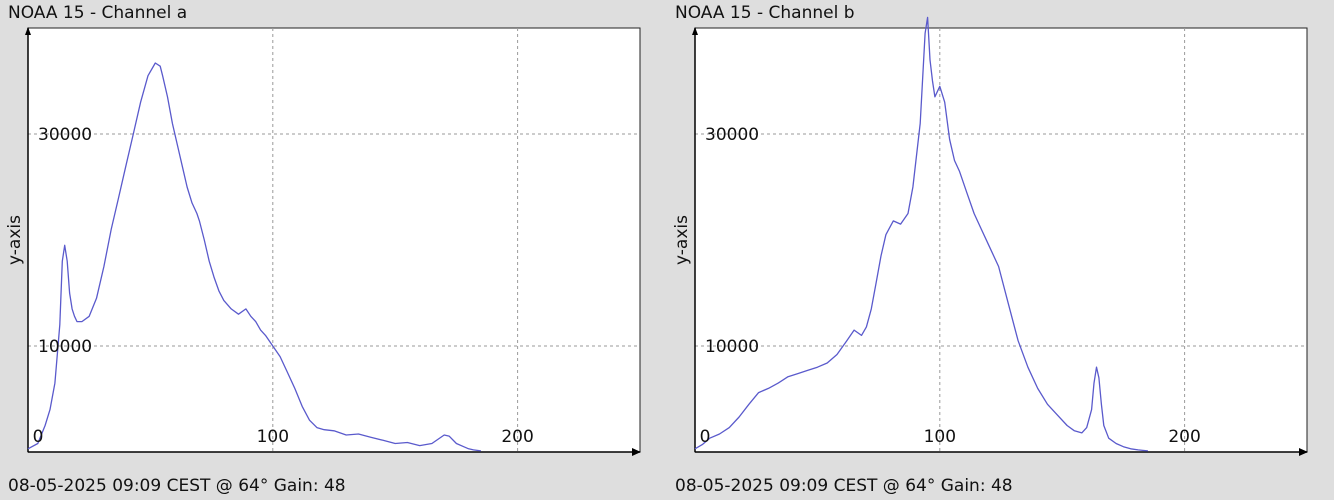  What do you see at coordinates (765, 13) in the screenshot?
I see `chart-title: NOAA 15 - Channel b` at bounding box center [765, 13].